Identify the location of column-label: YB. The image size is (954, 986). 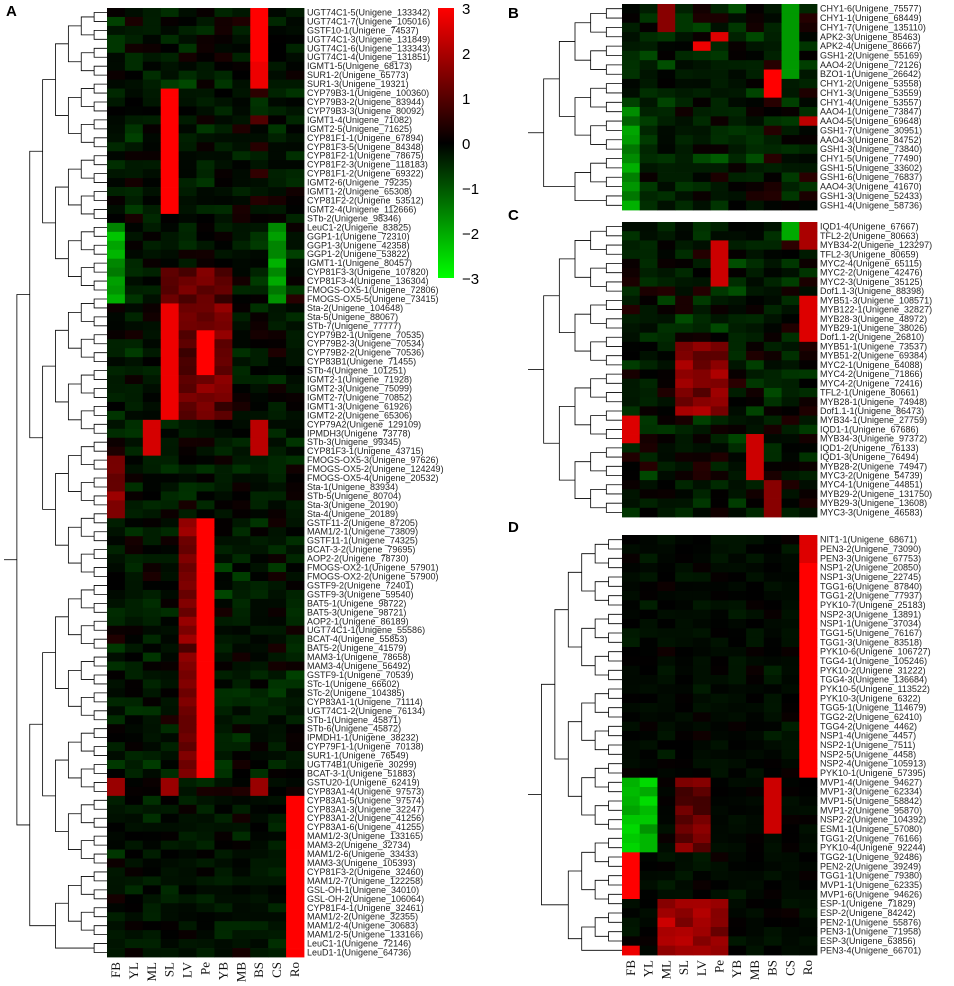
(736, 969).